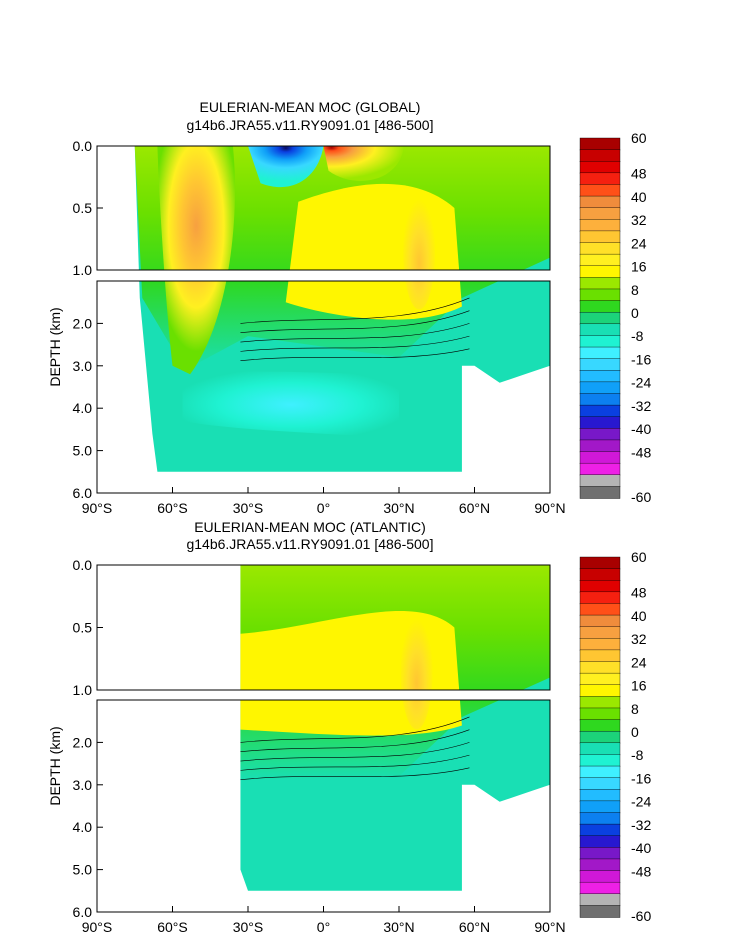 This screenshot has height=945, width=733. I want to click on chart-title: EULERIAN-MEAN MOC (ATLANTIC), so click(310, 527).